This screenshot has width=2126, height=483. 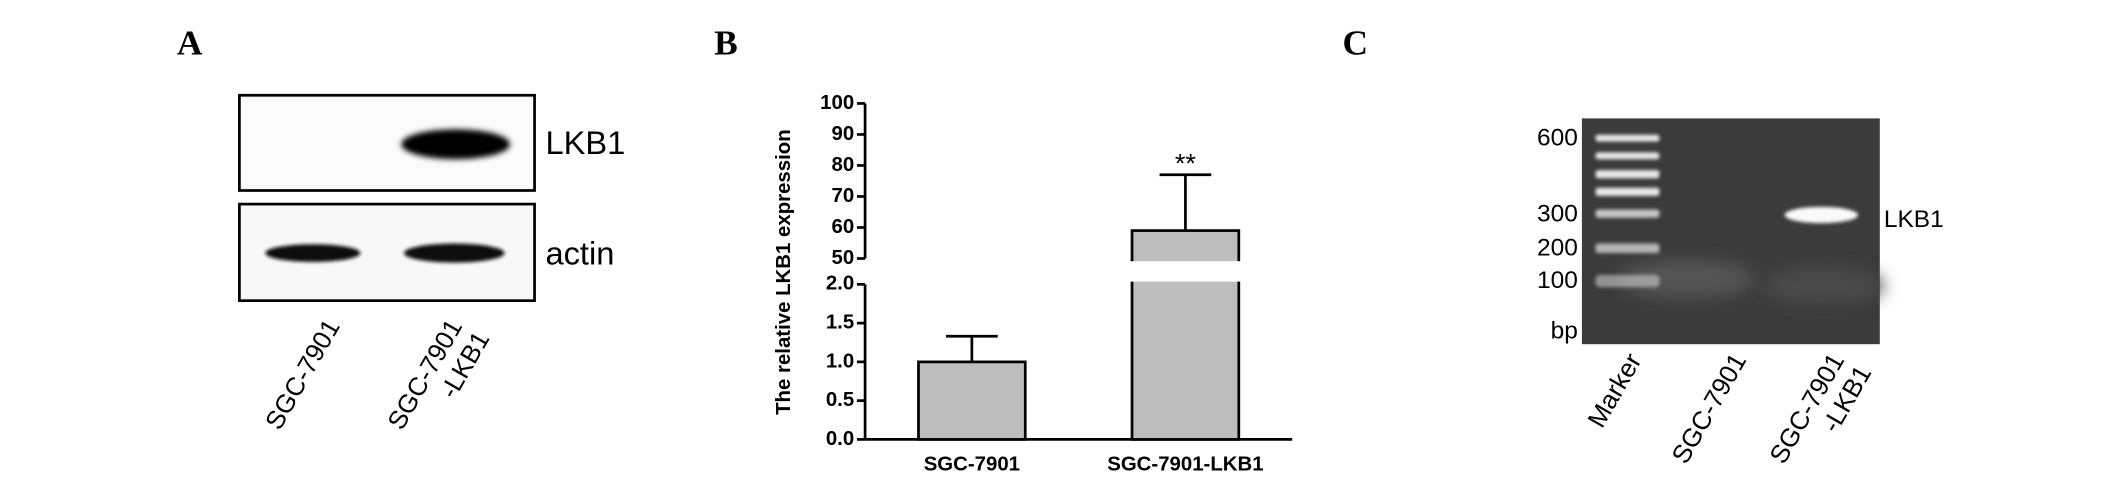 I want to click on significance-label: **, so click(x=1186, y=162).